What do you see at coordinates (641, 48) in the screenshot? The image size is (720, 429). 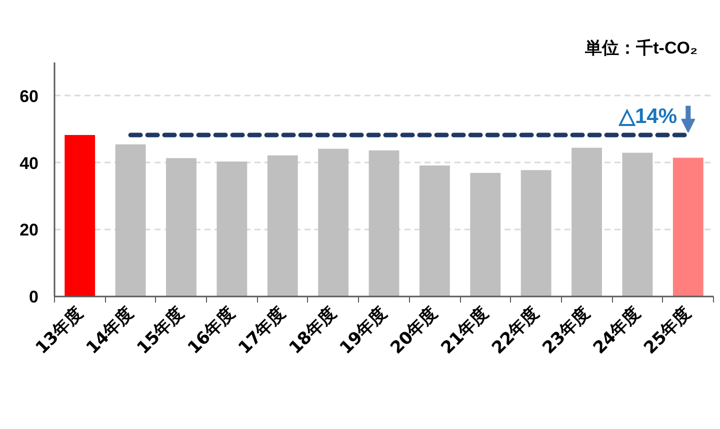 I see `text: 単位：千t-CO₂` at bounding box center [641, 48].